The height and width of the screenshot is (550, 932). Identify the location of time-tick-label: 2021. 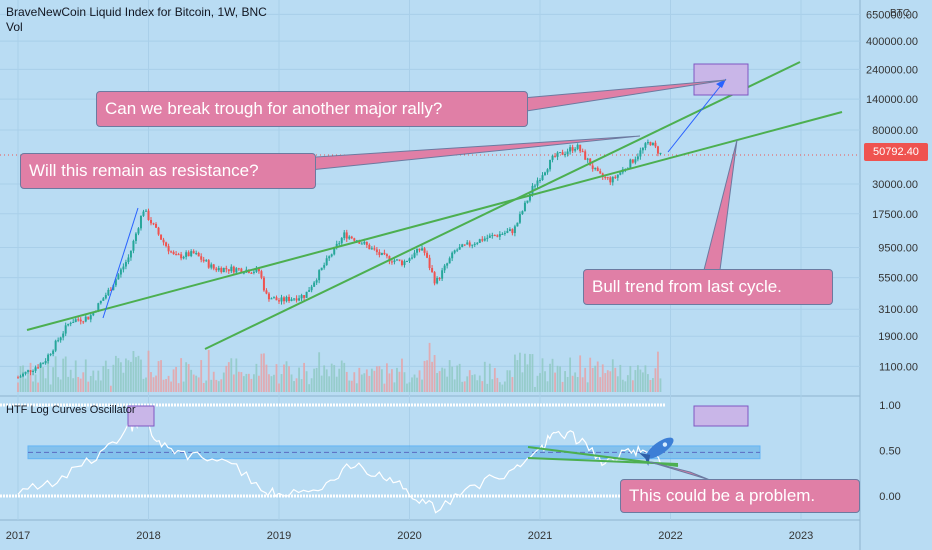
(540, 536).